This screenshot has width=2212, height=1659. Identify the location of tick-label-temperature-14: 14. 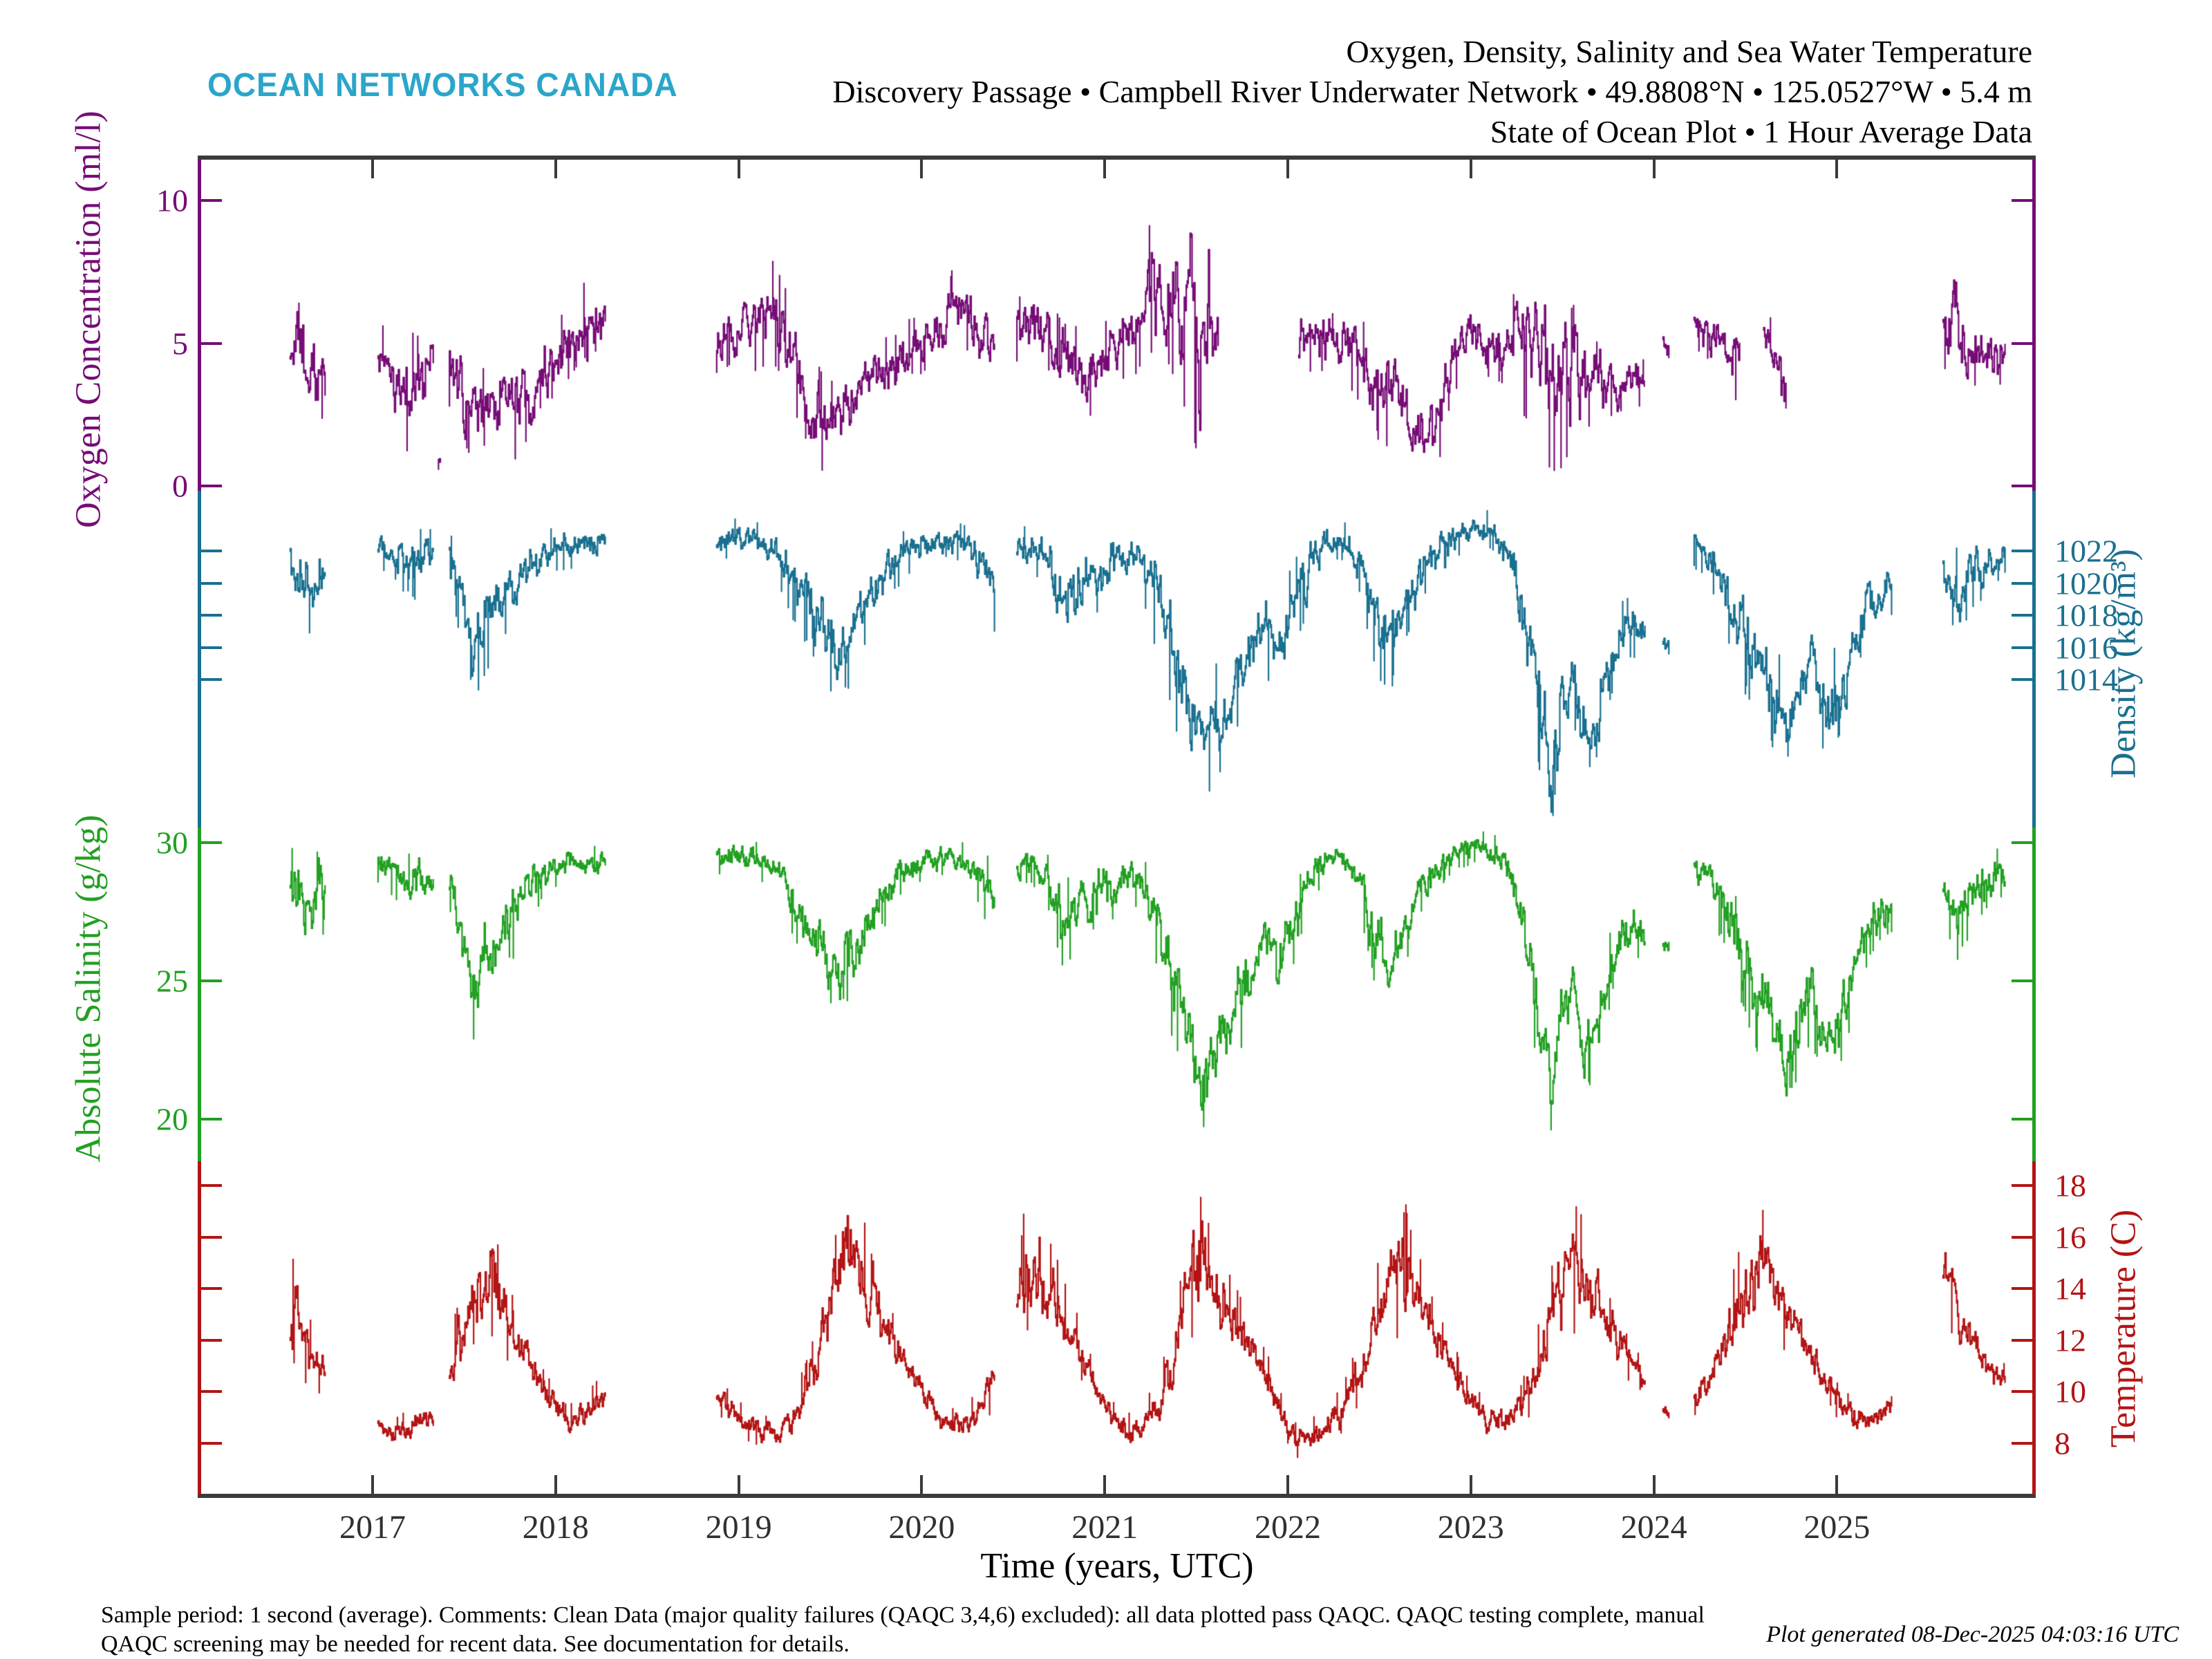
(2070, 1288).